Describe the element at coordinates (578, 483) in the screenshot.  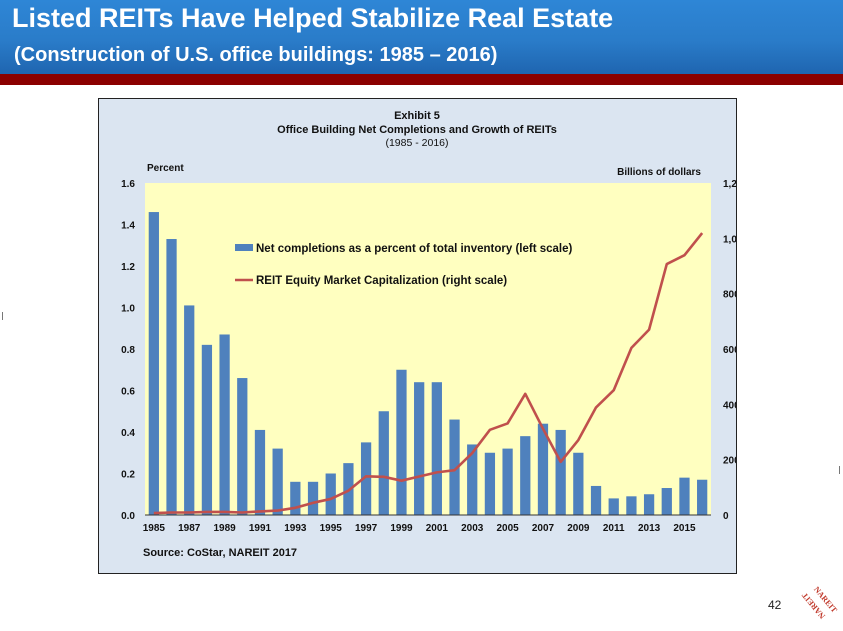
I see `bar-2009` at that location.